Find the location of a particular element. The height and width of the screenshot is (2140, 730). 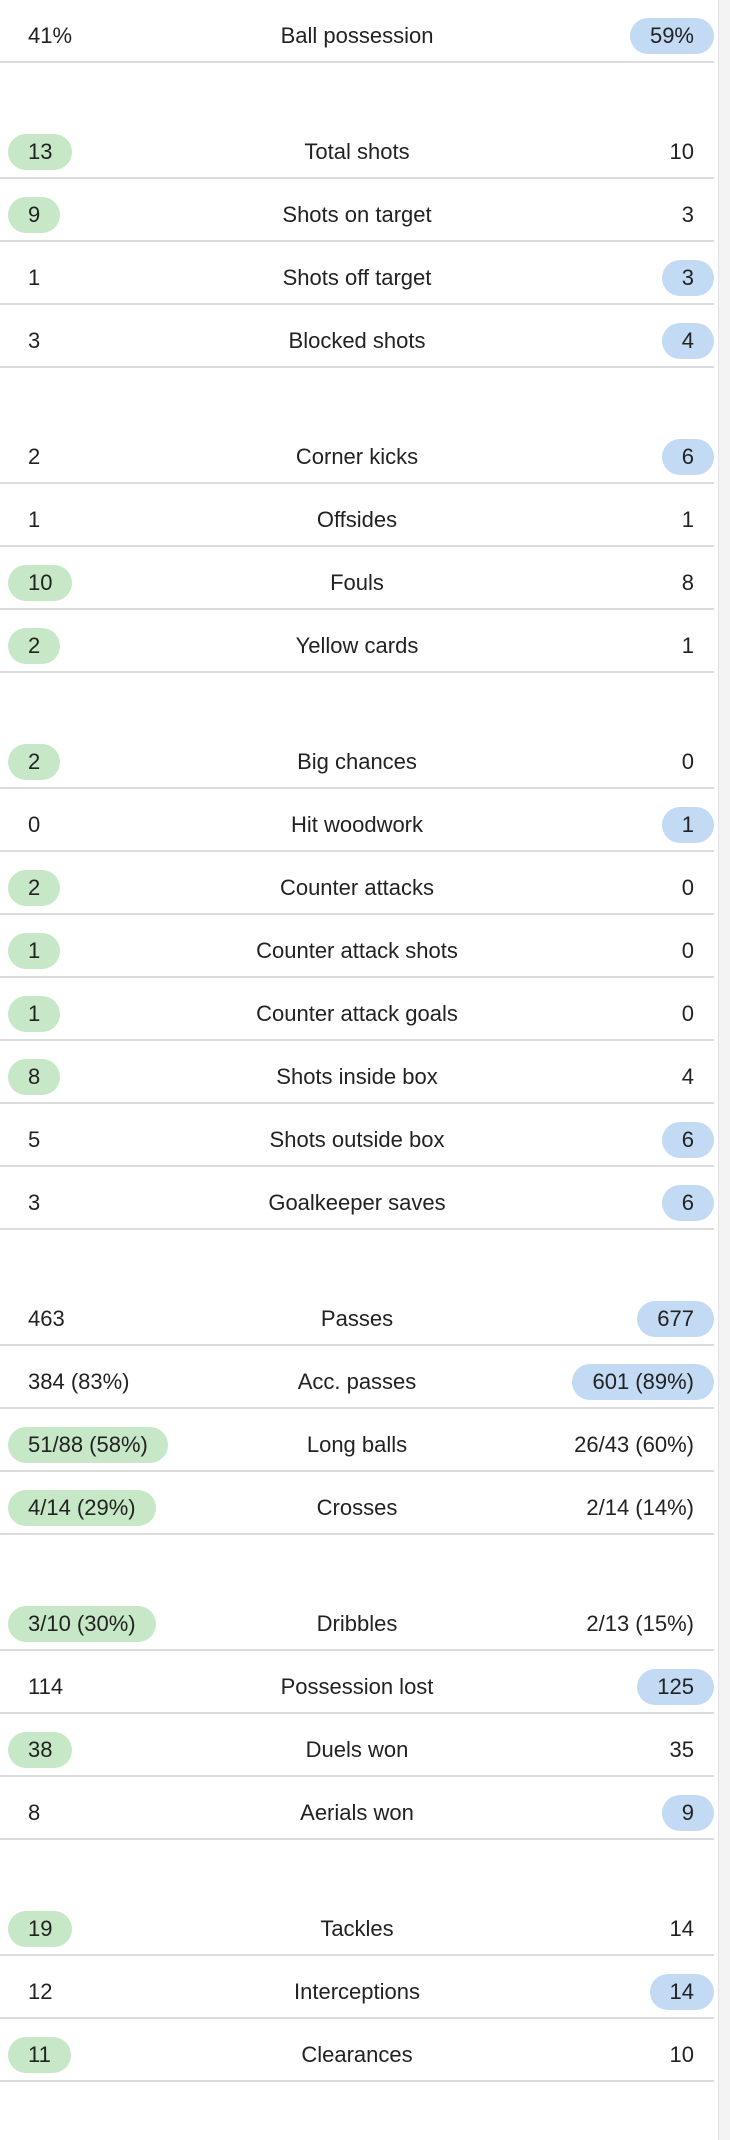

away-value: 59% is located at coordinates (671, 36).